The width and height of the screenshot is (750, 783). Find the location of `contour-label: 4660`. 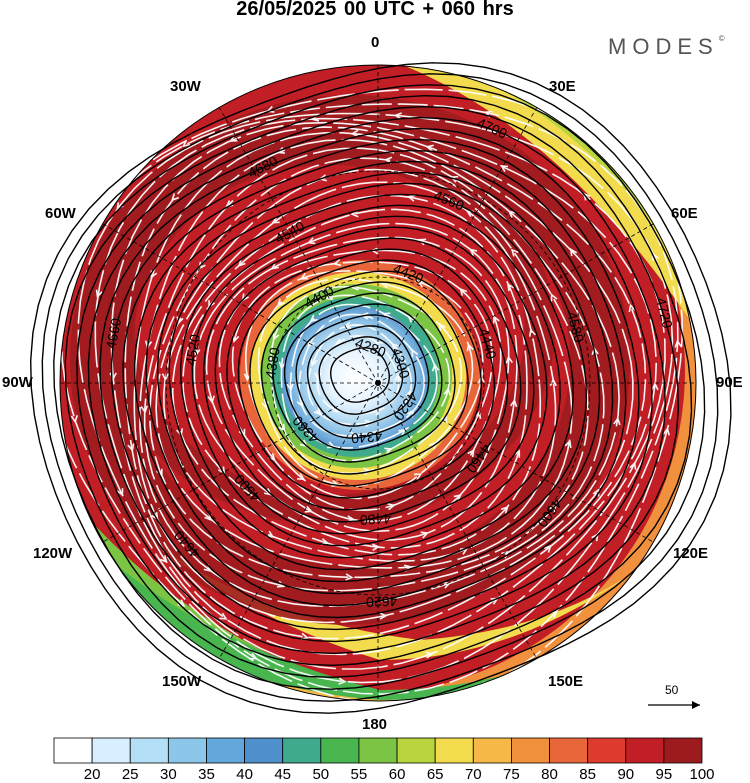

contour-label: 4660 is located at coordinates (114, 334).